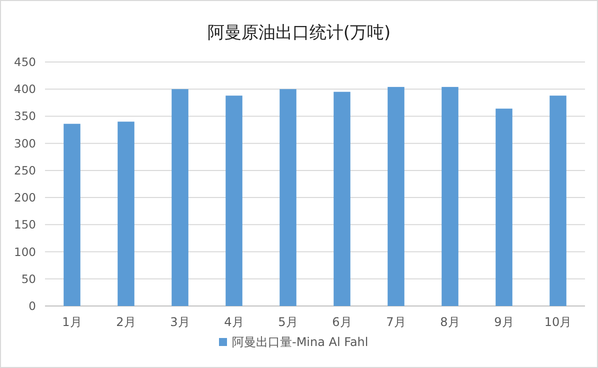  I want to click on x-tick-label: 4月, so click(234, 322).